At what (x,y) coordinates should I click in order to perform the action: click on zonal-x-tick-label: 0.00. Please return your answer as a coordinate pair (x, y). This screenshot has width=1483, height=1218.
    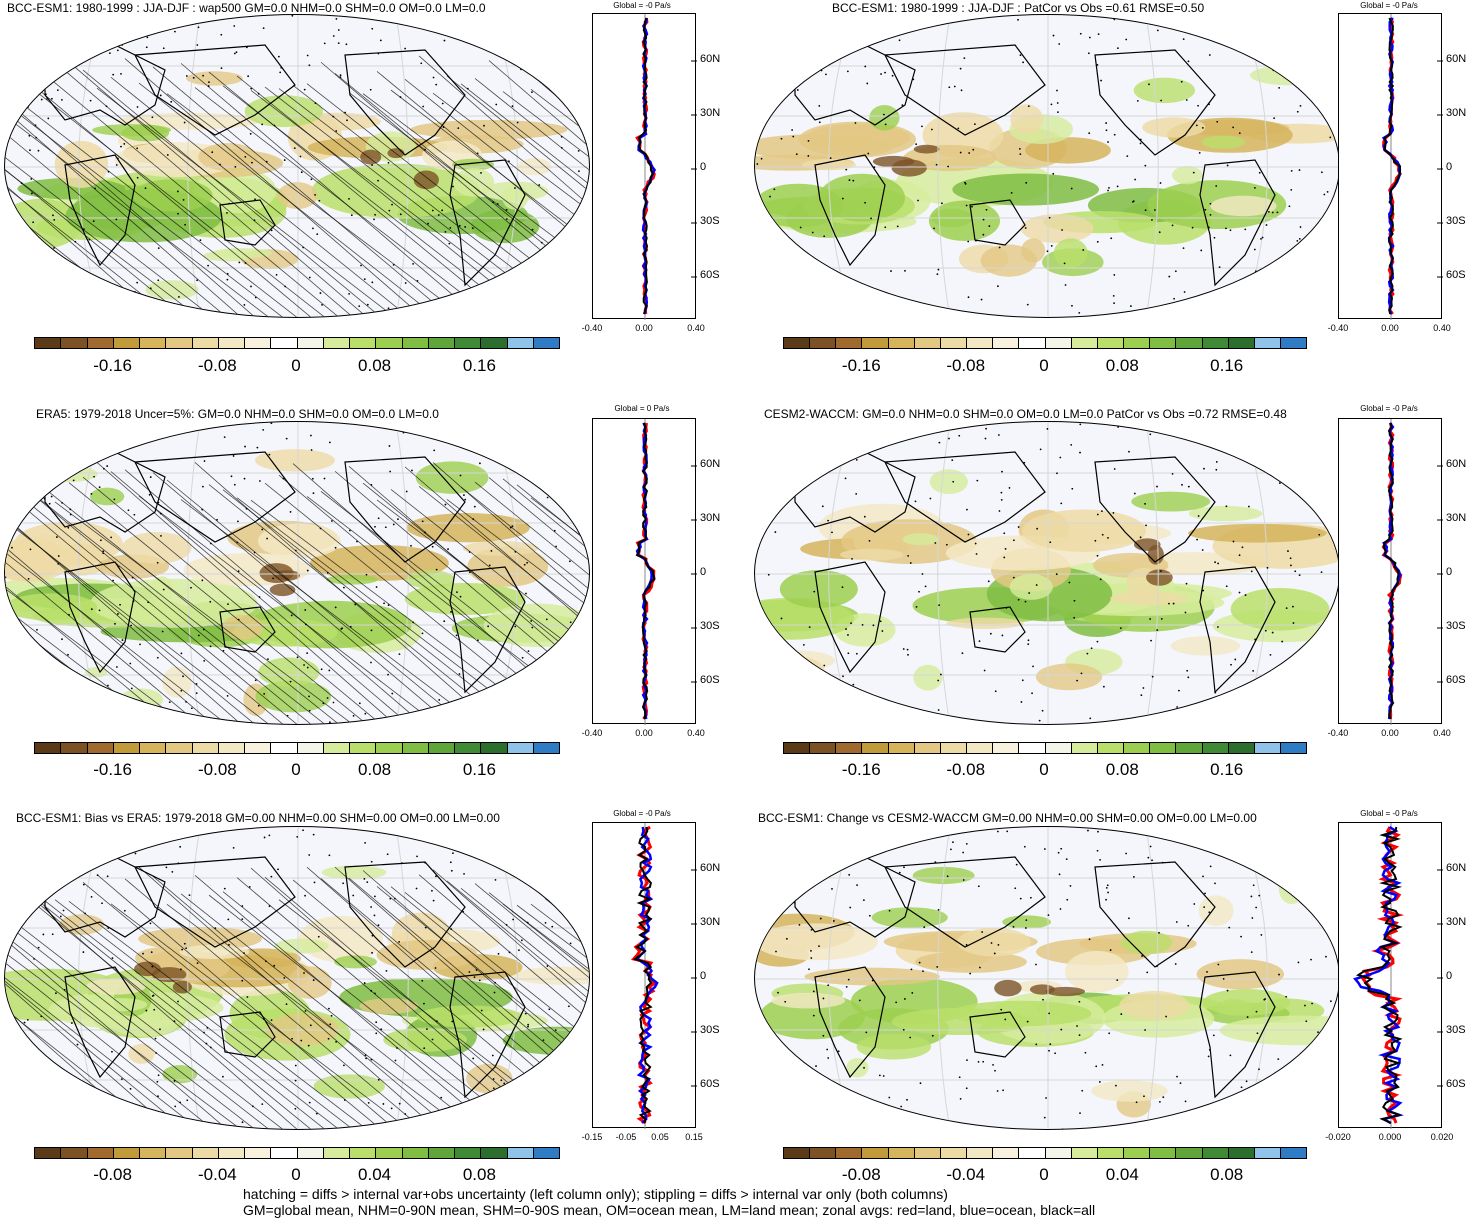
    Looking at the image, I should click on (1390, 328).